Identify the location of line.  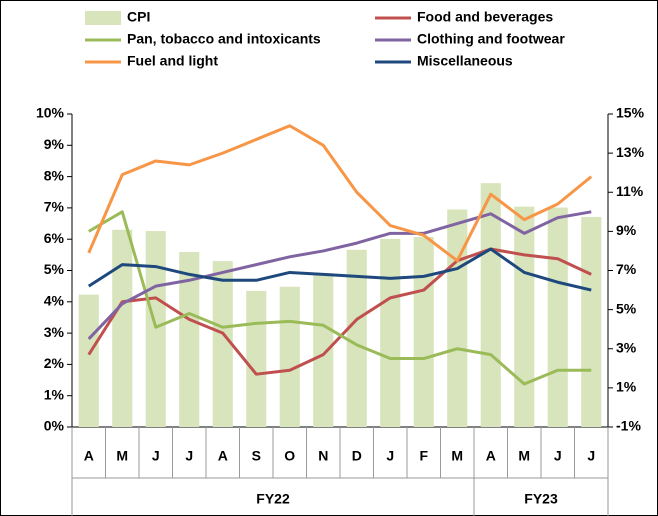
(339, 269).